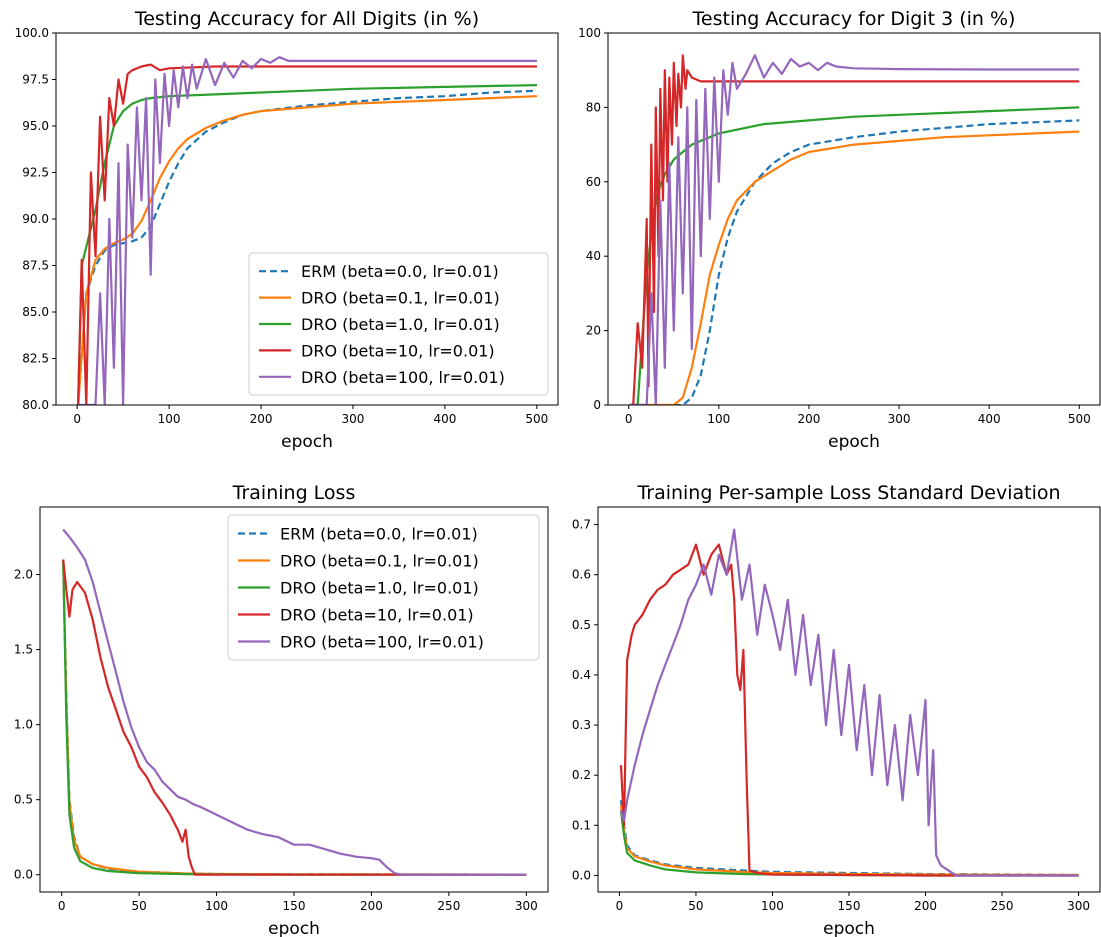 The height and width of the screenshot is (937, 1101). I want to click on y-tick-label: 0.1, so click(581, 825).